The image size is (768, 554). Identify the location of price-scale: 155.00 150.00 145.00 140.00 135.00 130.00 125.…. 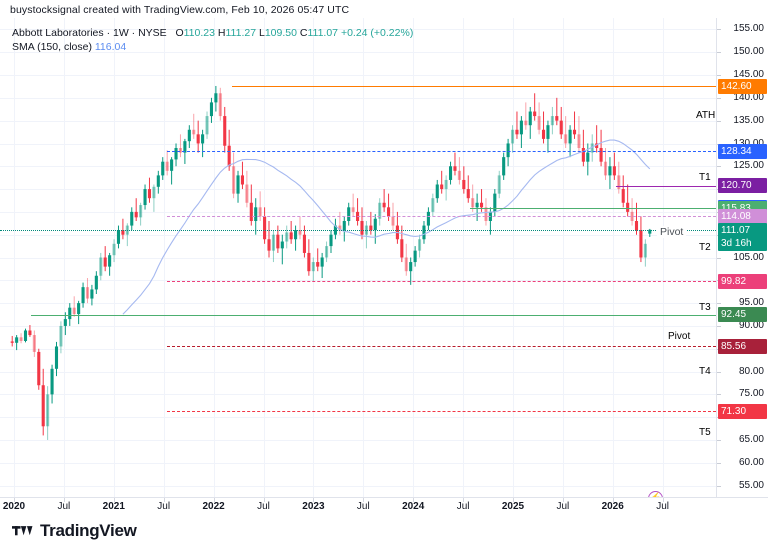
(742, 257).